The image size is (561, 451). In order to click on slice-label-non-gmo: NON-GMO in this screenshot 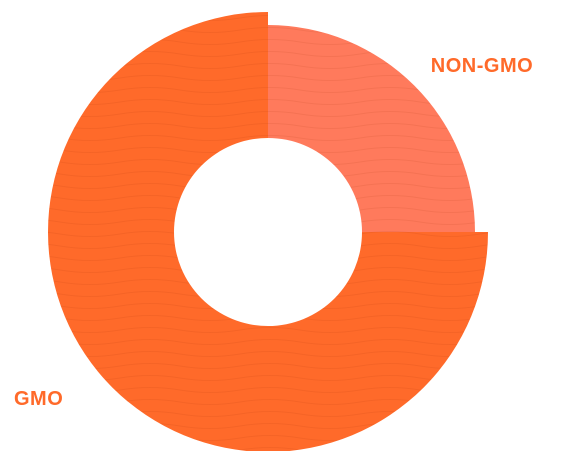, I will do `click(482, 66)`.